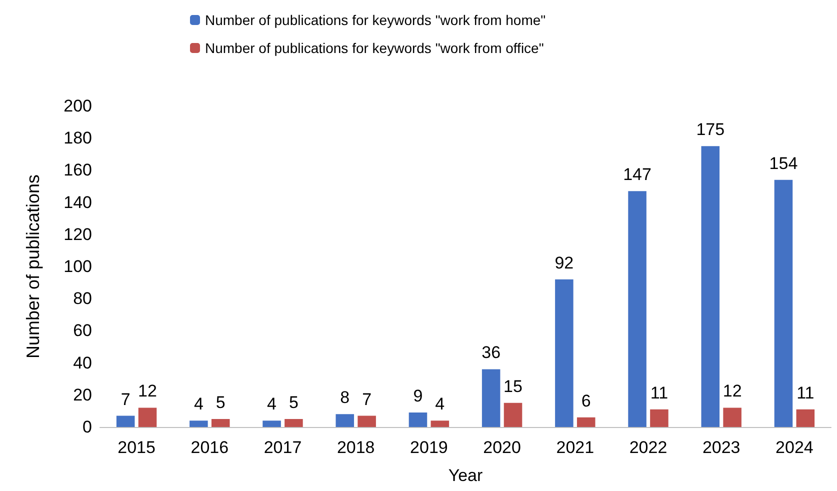 The width and height of the screenshot is (837, 491). Describe the element at coordinates (637, 174) in the screenshot. I see `data-label: 147` at that location.